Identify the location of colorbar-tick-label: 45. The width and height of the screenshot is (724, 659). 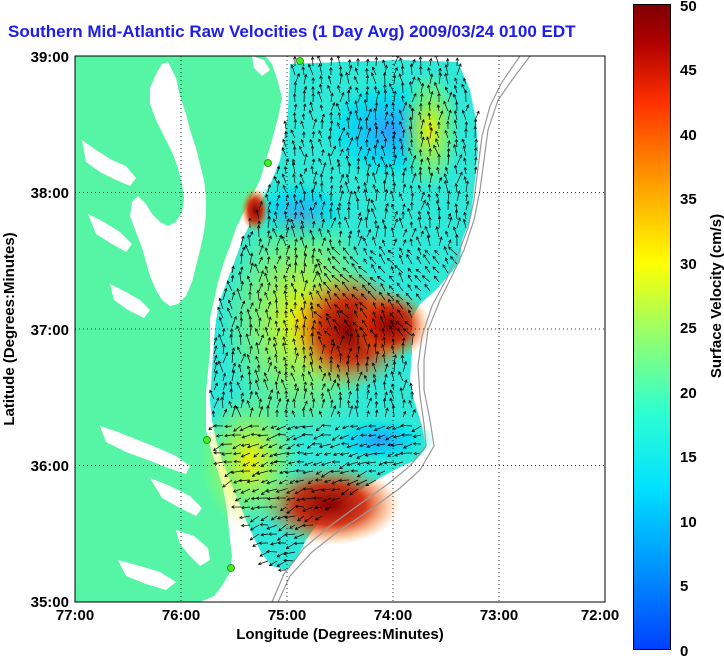
(688, 70).